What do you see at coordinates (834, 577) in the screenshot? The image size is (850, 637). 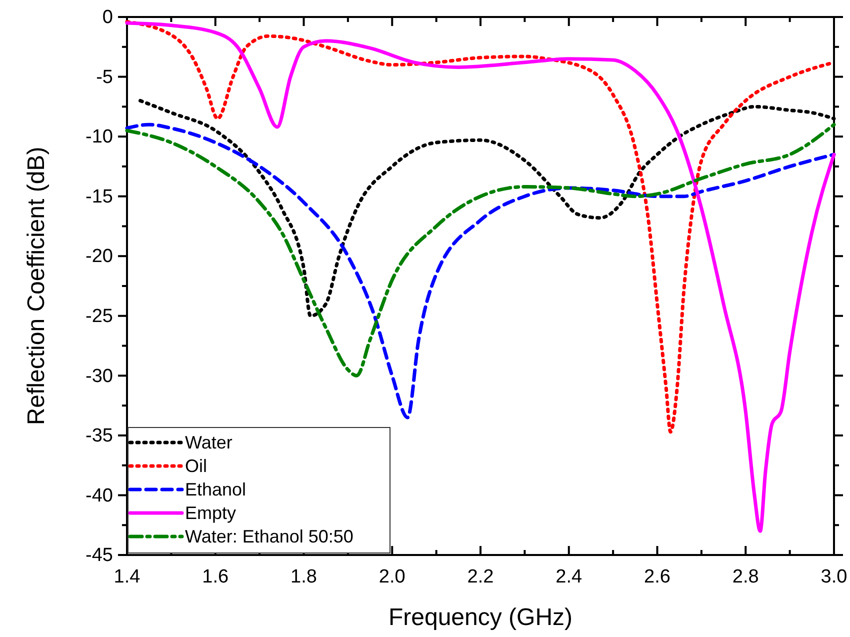 I see `x-tick-label: 3.0` at bounding box center [834, 577].